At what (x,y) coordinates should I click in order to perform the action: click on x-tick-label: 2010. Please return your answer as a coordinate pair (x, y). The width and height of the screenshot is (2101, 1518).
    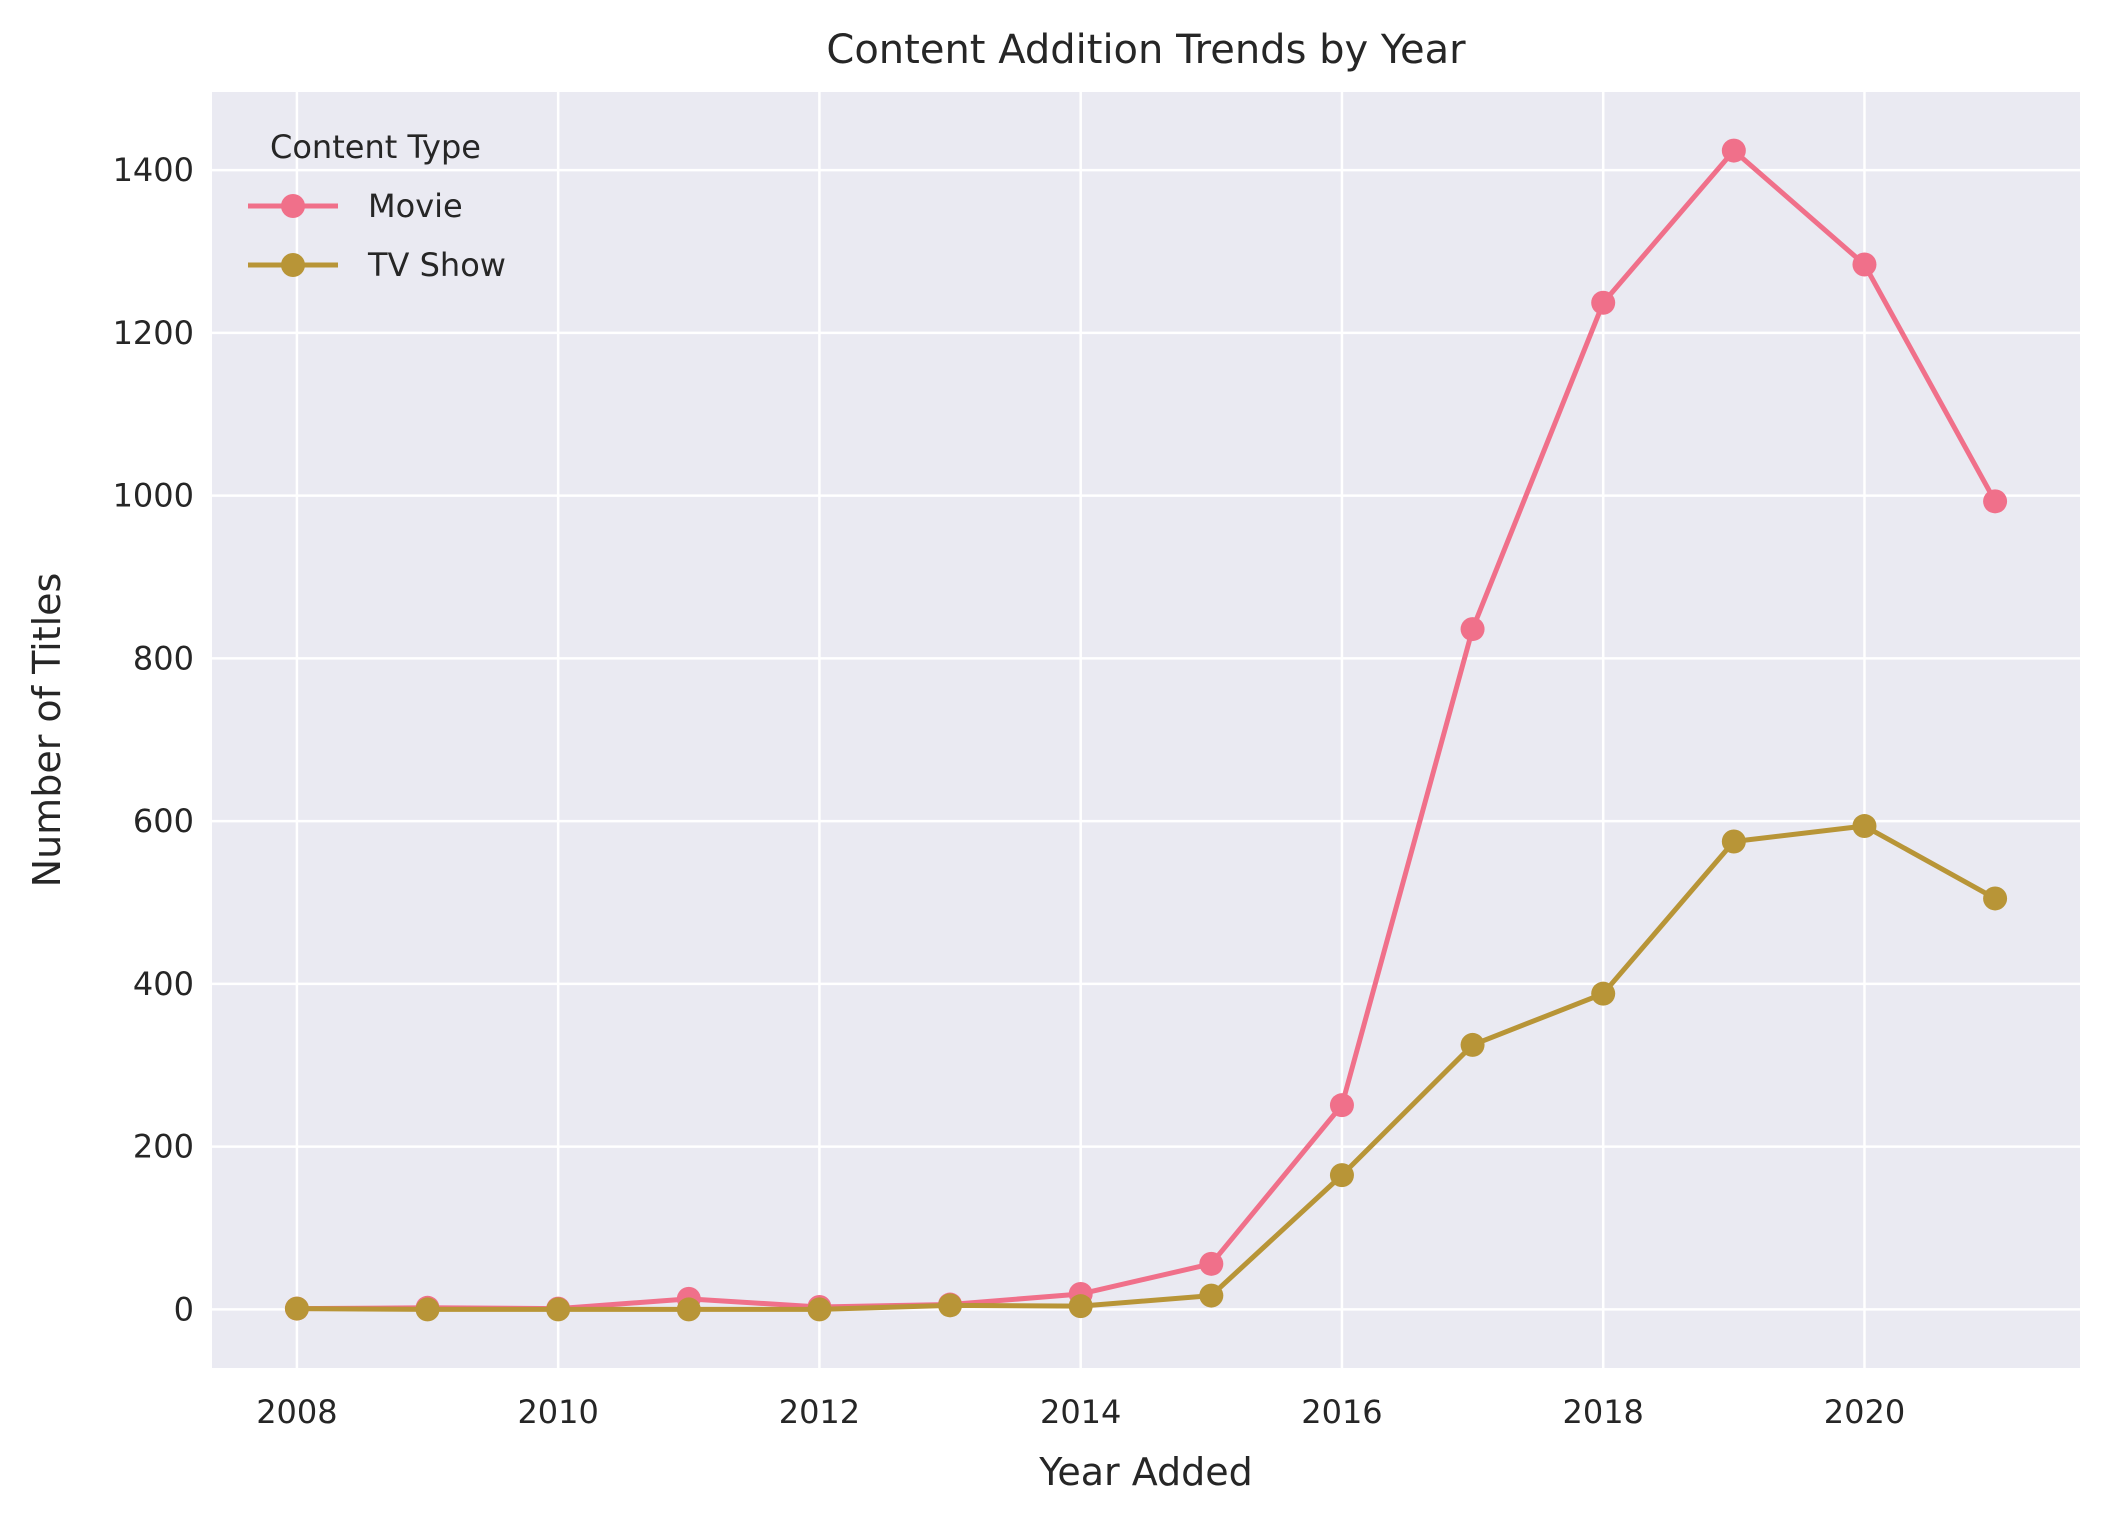
    Looking at the image, I should click on (557, 1412).